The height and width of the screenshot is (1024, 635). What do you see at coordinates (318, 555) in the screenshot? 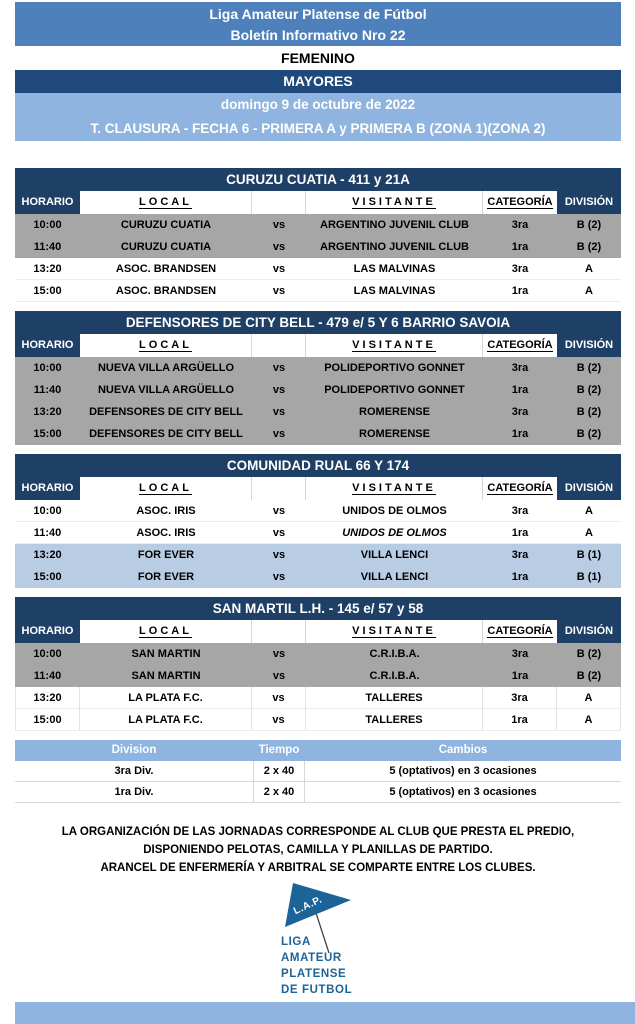
I see `match-row: 13:20 FOR EVER vs VILLA LENCI 3ra B (1)` at bounding box center [318, 555].